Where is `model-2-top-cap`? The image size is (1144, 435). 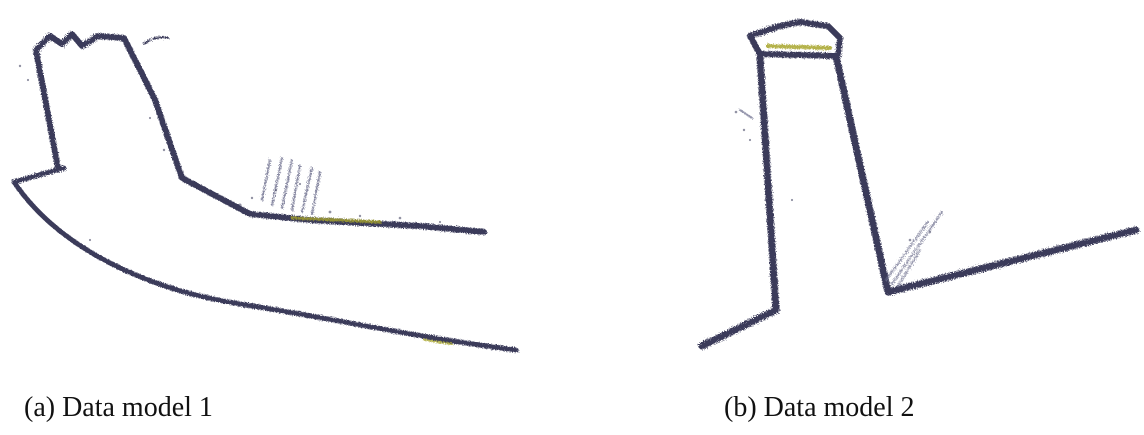 model-2-top-cap is located at coordinates (795, 39).